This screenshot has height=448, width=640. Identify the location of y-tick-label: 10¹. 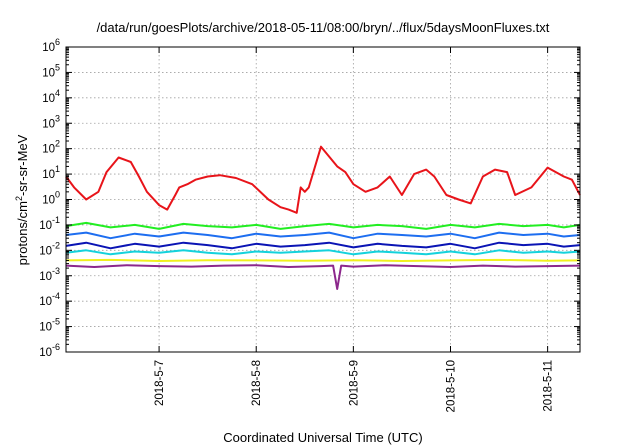
(51, 172).